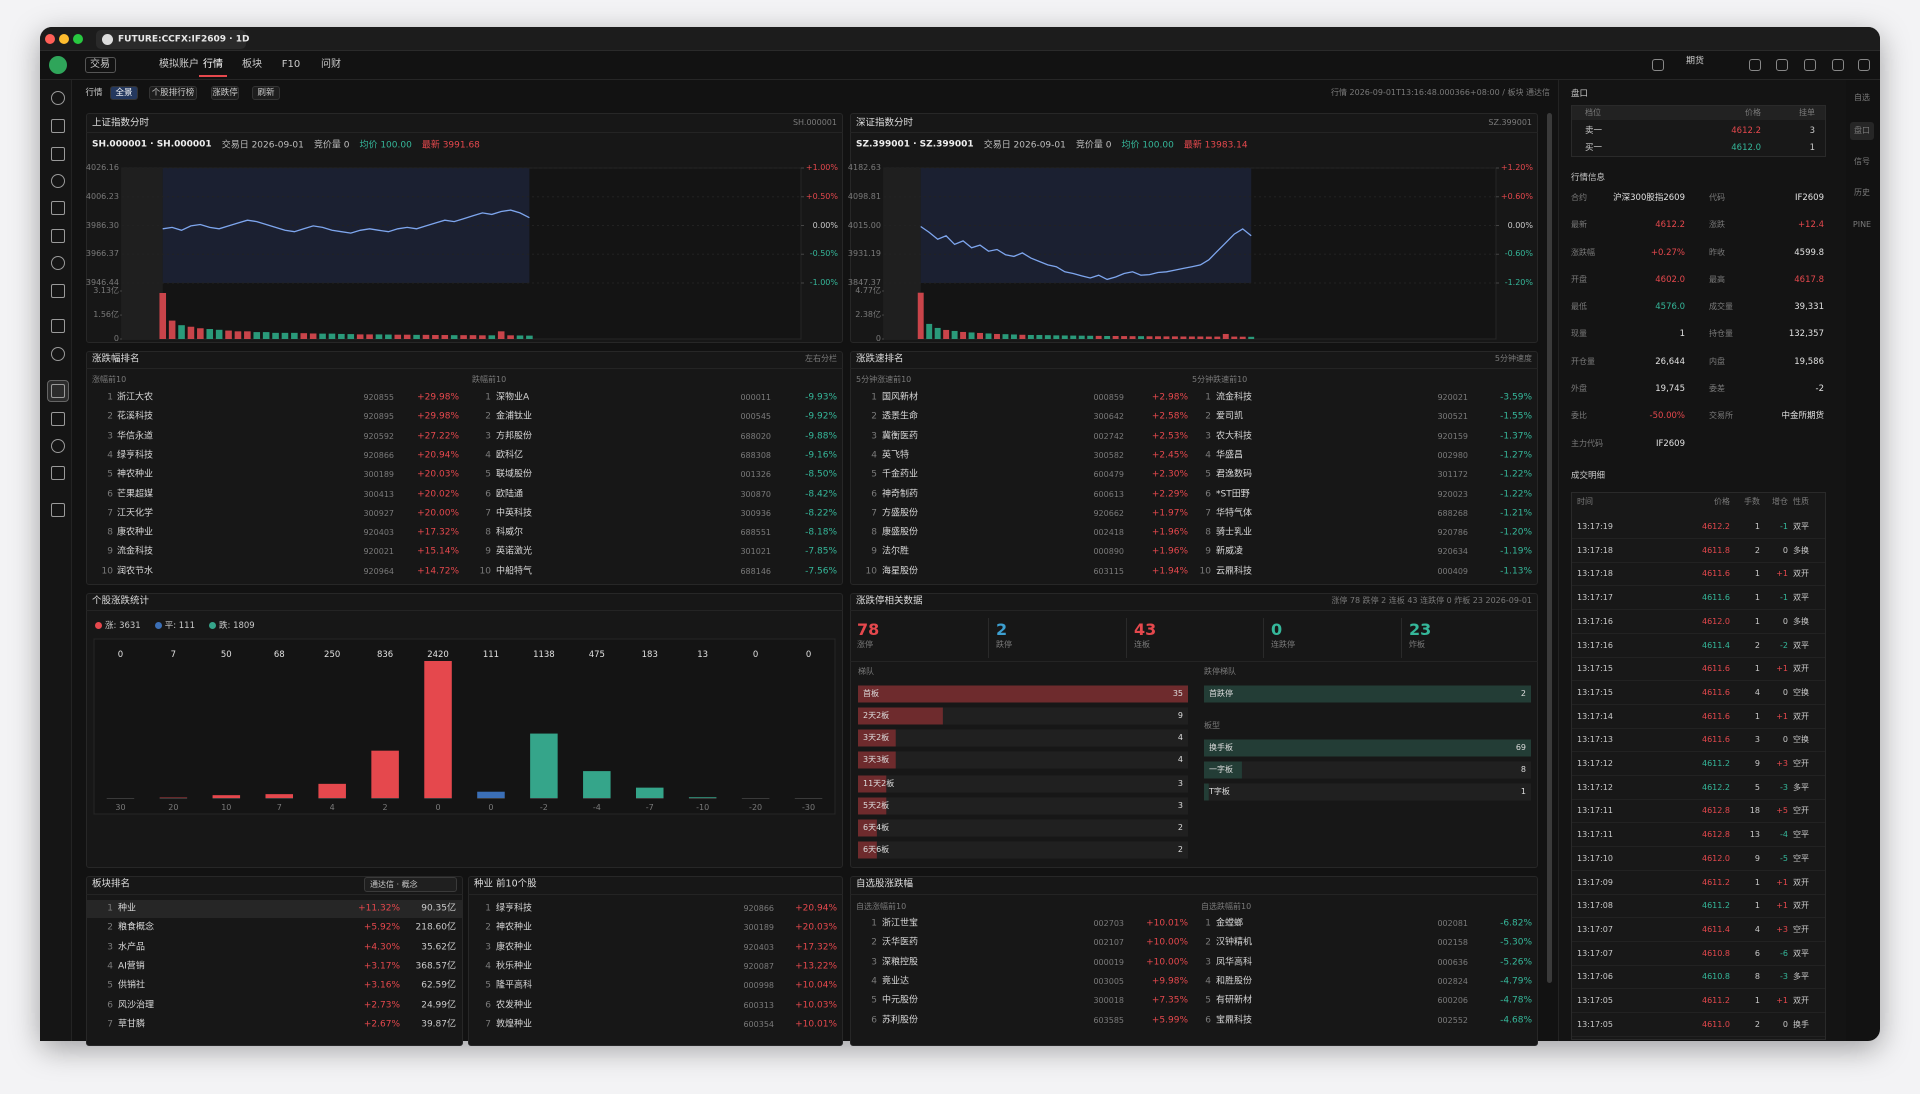 Image resolution: width=1920 pixels, height=1094 pixels. I want to click on y-tick-label: 3966.37, so click(102, 254).